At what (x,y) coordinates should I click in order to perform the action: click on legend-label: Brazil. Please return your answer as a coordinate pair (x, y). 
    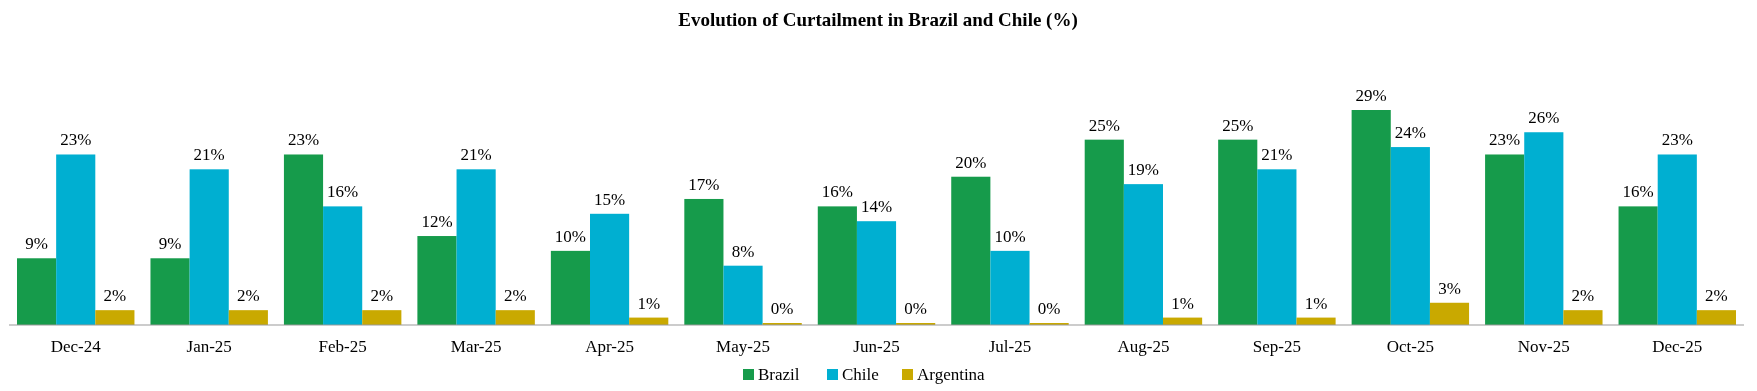
    Looking at the image, I should click on (779, 374).